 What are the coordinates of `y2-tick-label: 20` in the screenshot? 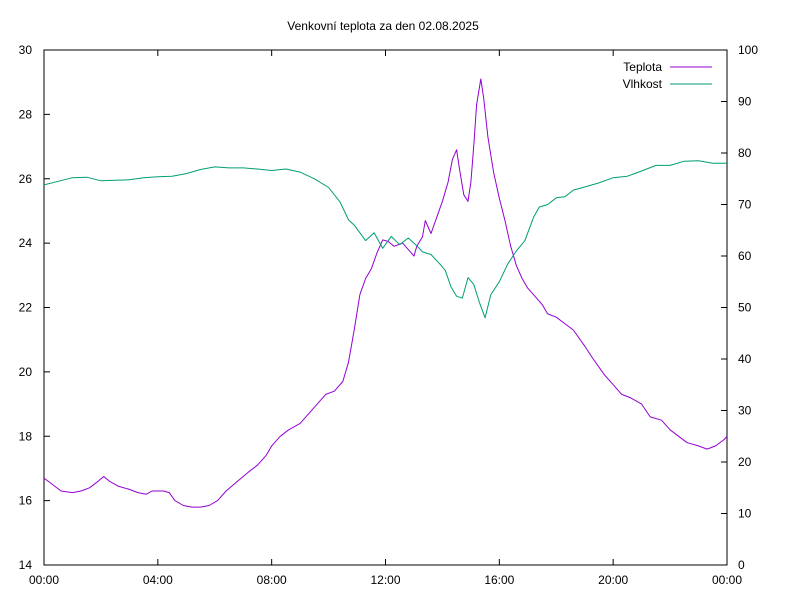 It's located at (745, 462).